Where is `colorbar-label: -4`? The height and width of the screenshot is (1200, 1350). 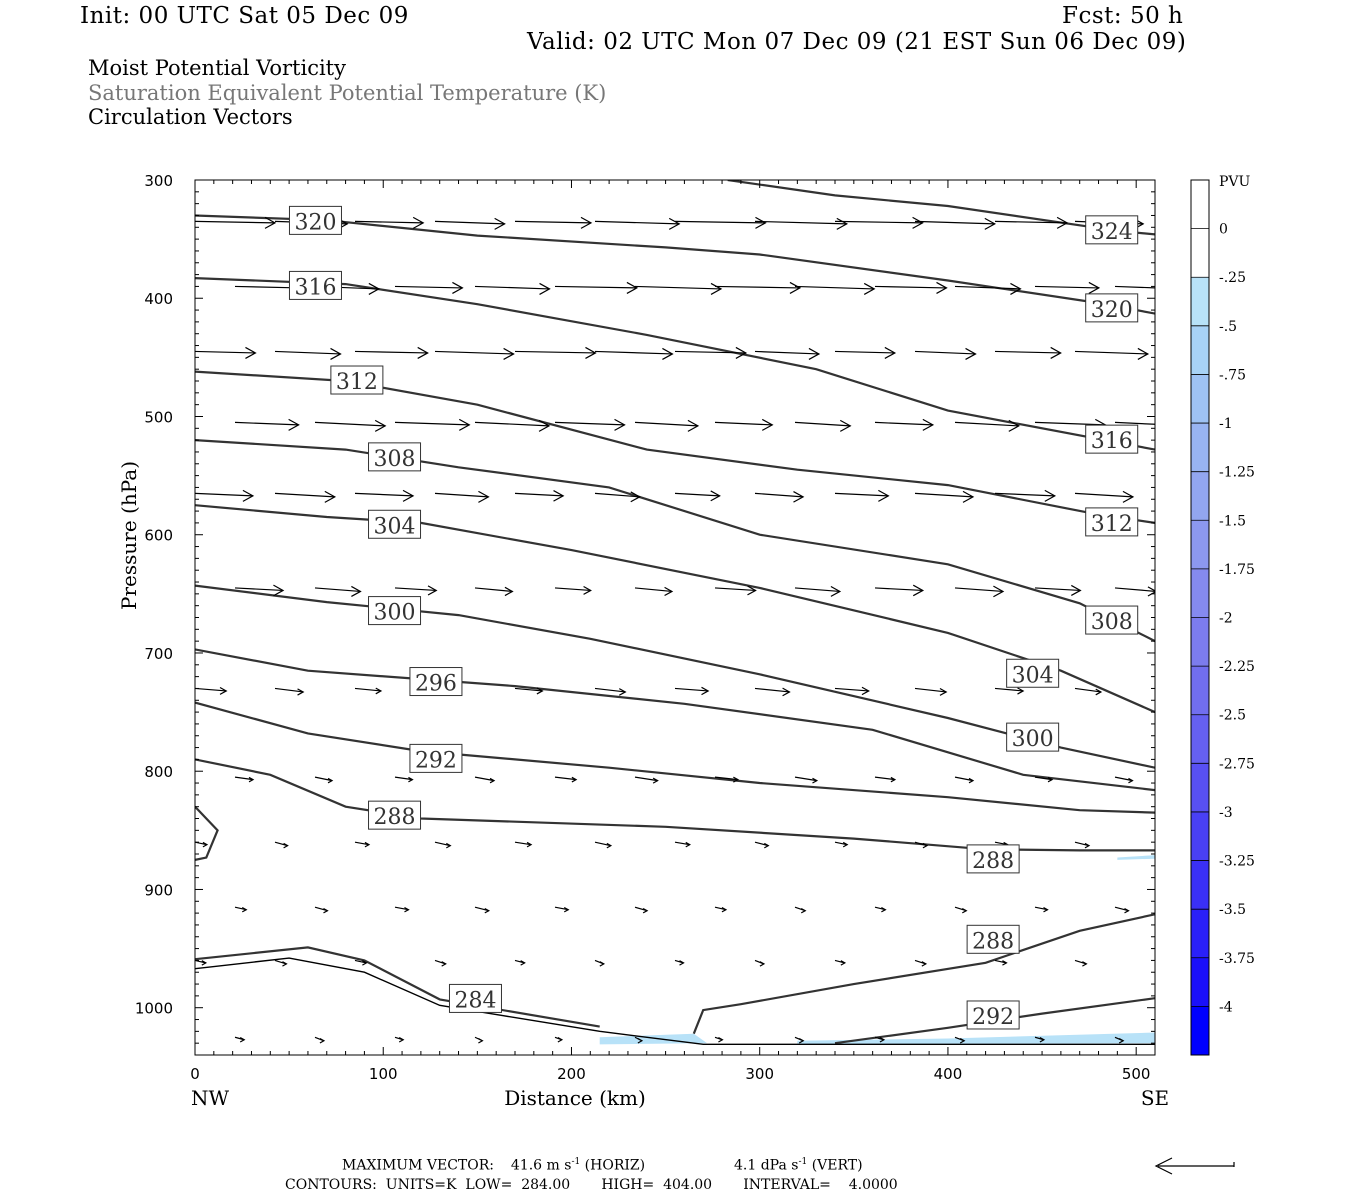 colorbar-label: -4 is located at coordinates (1226, 1007).